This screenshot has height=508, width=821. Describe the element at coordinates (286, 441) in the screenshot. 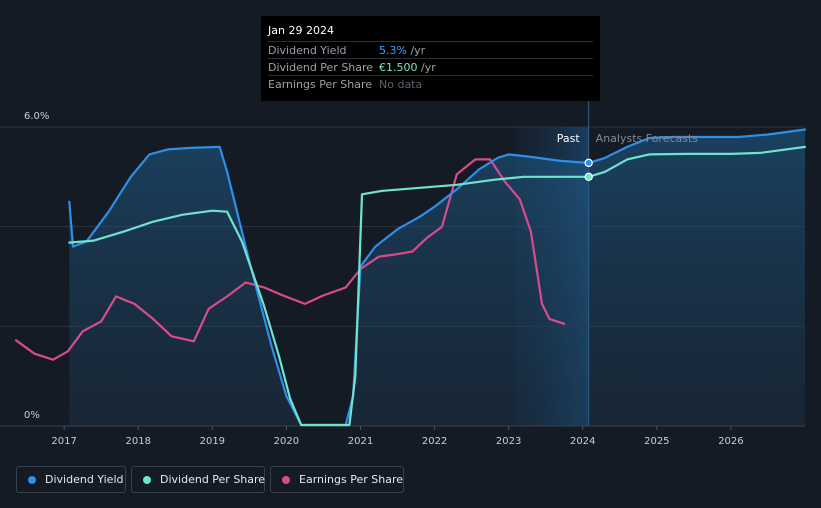

I see `x-tick-label: 2020` at that location.